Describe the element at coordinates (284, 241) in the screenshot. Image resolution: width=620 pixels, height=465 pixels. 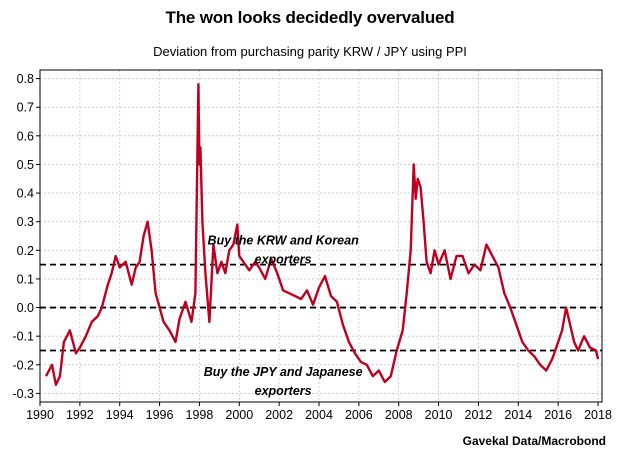
I see `annotation-text: Buy the KRW and Korean` at that location.